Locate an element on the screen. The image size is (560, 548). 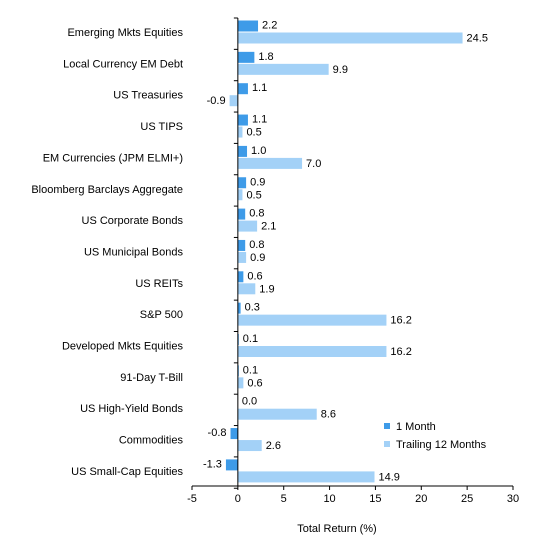
x-tick-label: 20 is located at coordinates (421, 499).